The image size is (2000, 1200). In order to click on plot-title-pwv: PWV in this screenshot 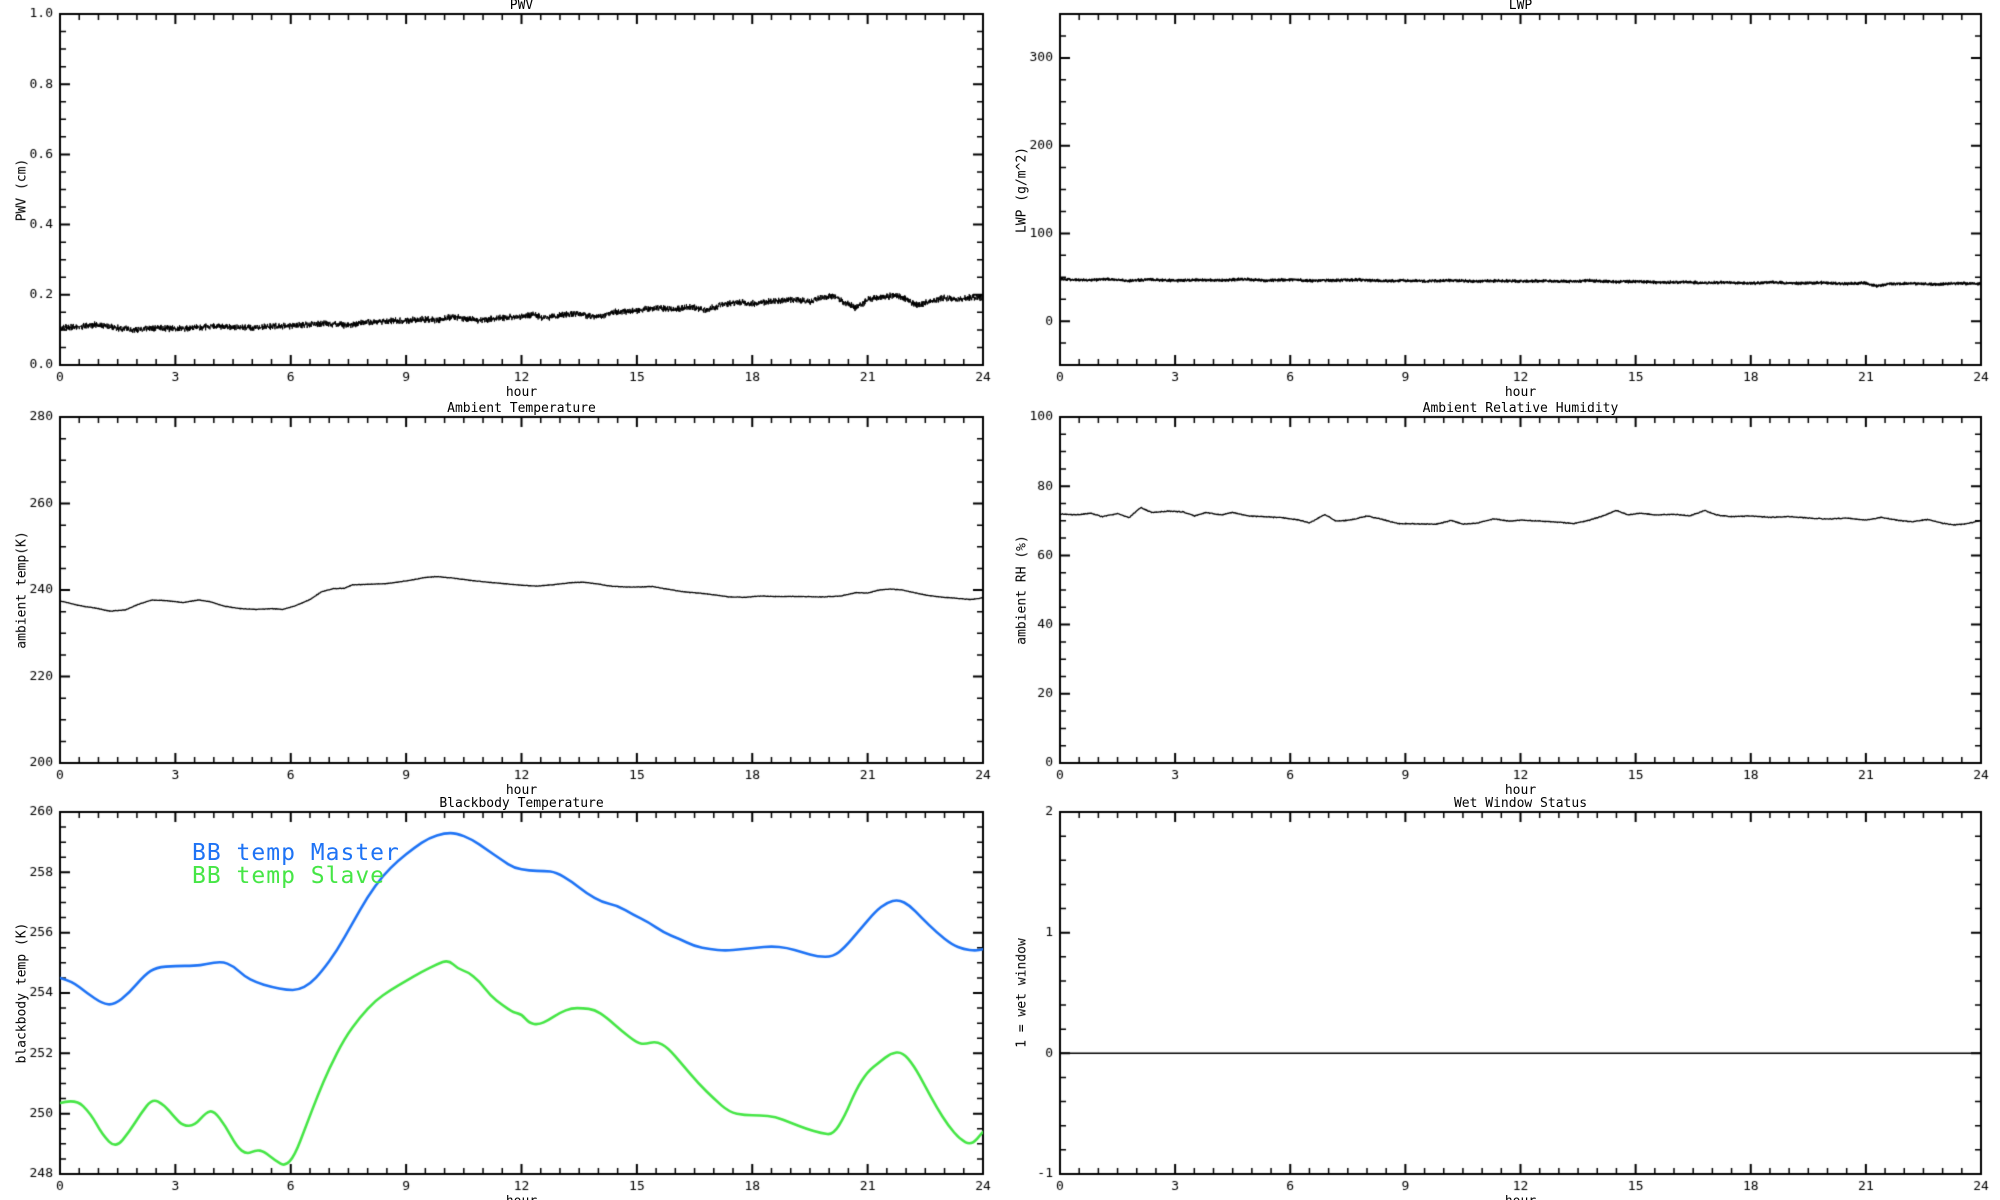, I will do `click(521, 6)`.